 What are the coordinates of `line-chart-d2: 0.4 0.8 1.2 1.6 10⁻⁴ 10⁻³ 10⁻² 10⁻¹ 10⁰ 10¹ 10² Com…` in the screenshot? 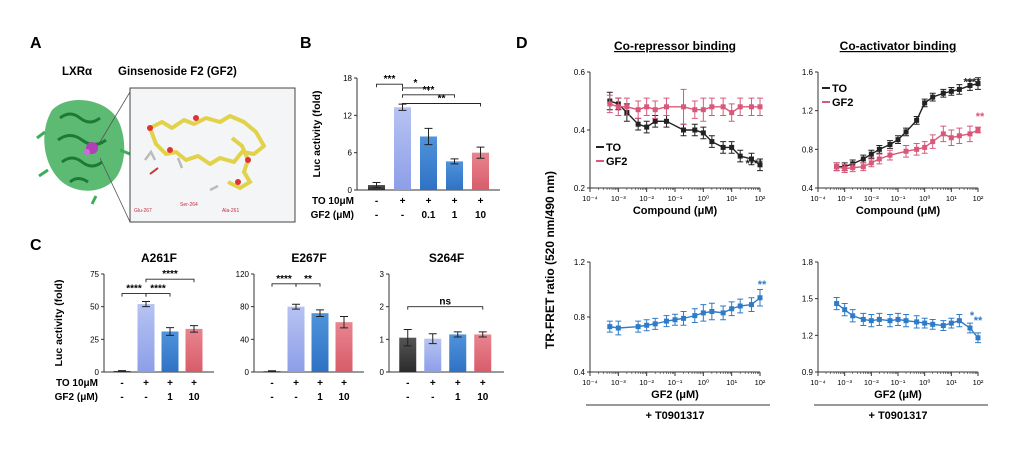 It's located at (893, 128).